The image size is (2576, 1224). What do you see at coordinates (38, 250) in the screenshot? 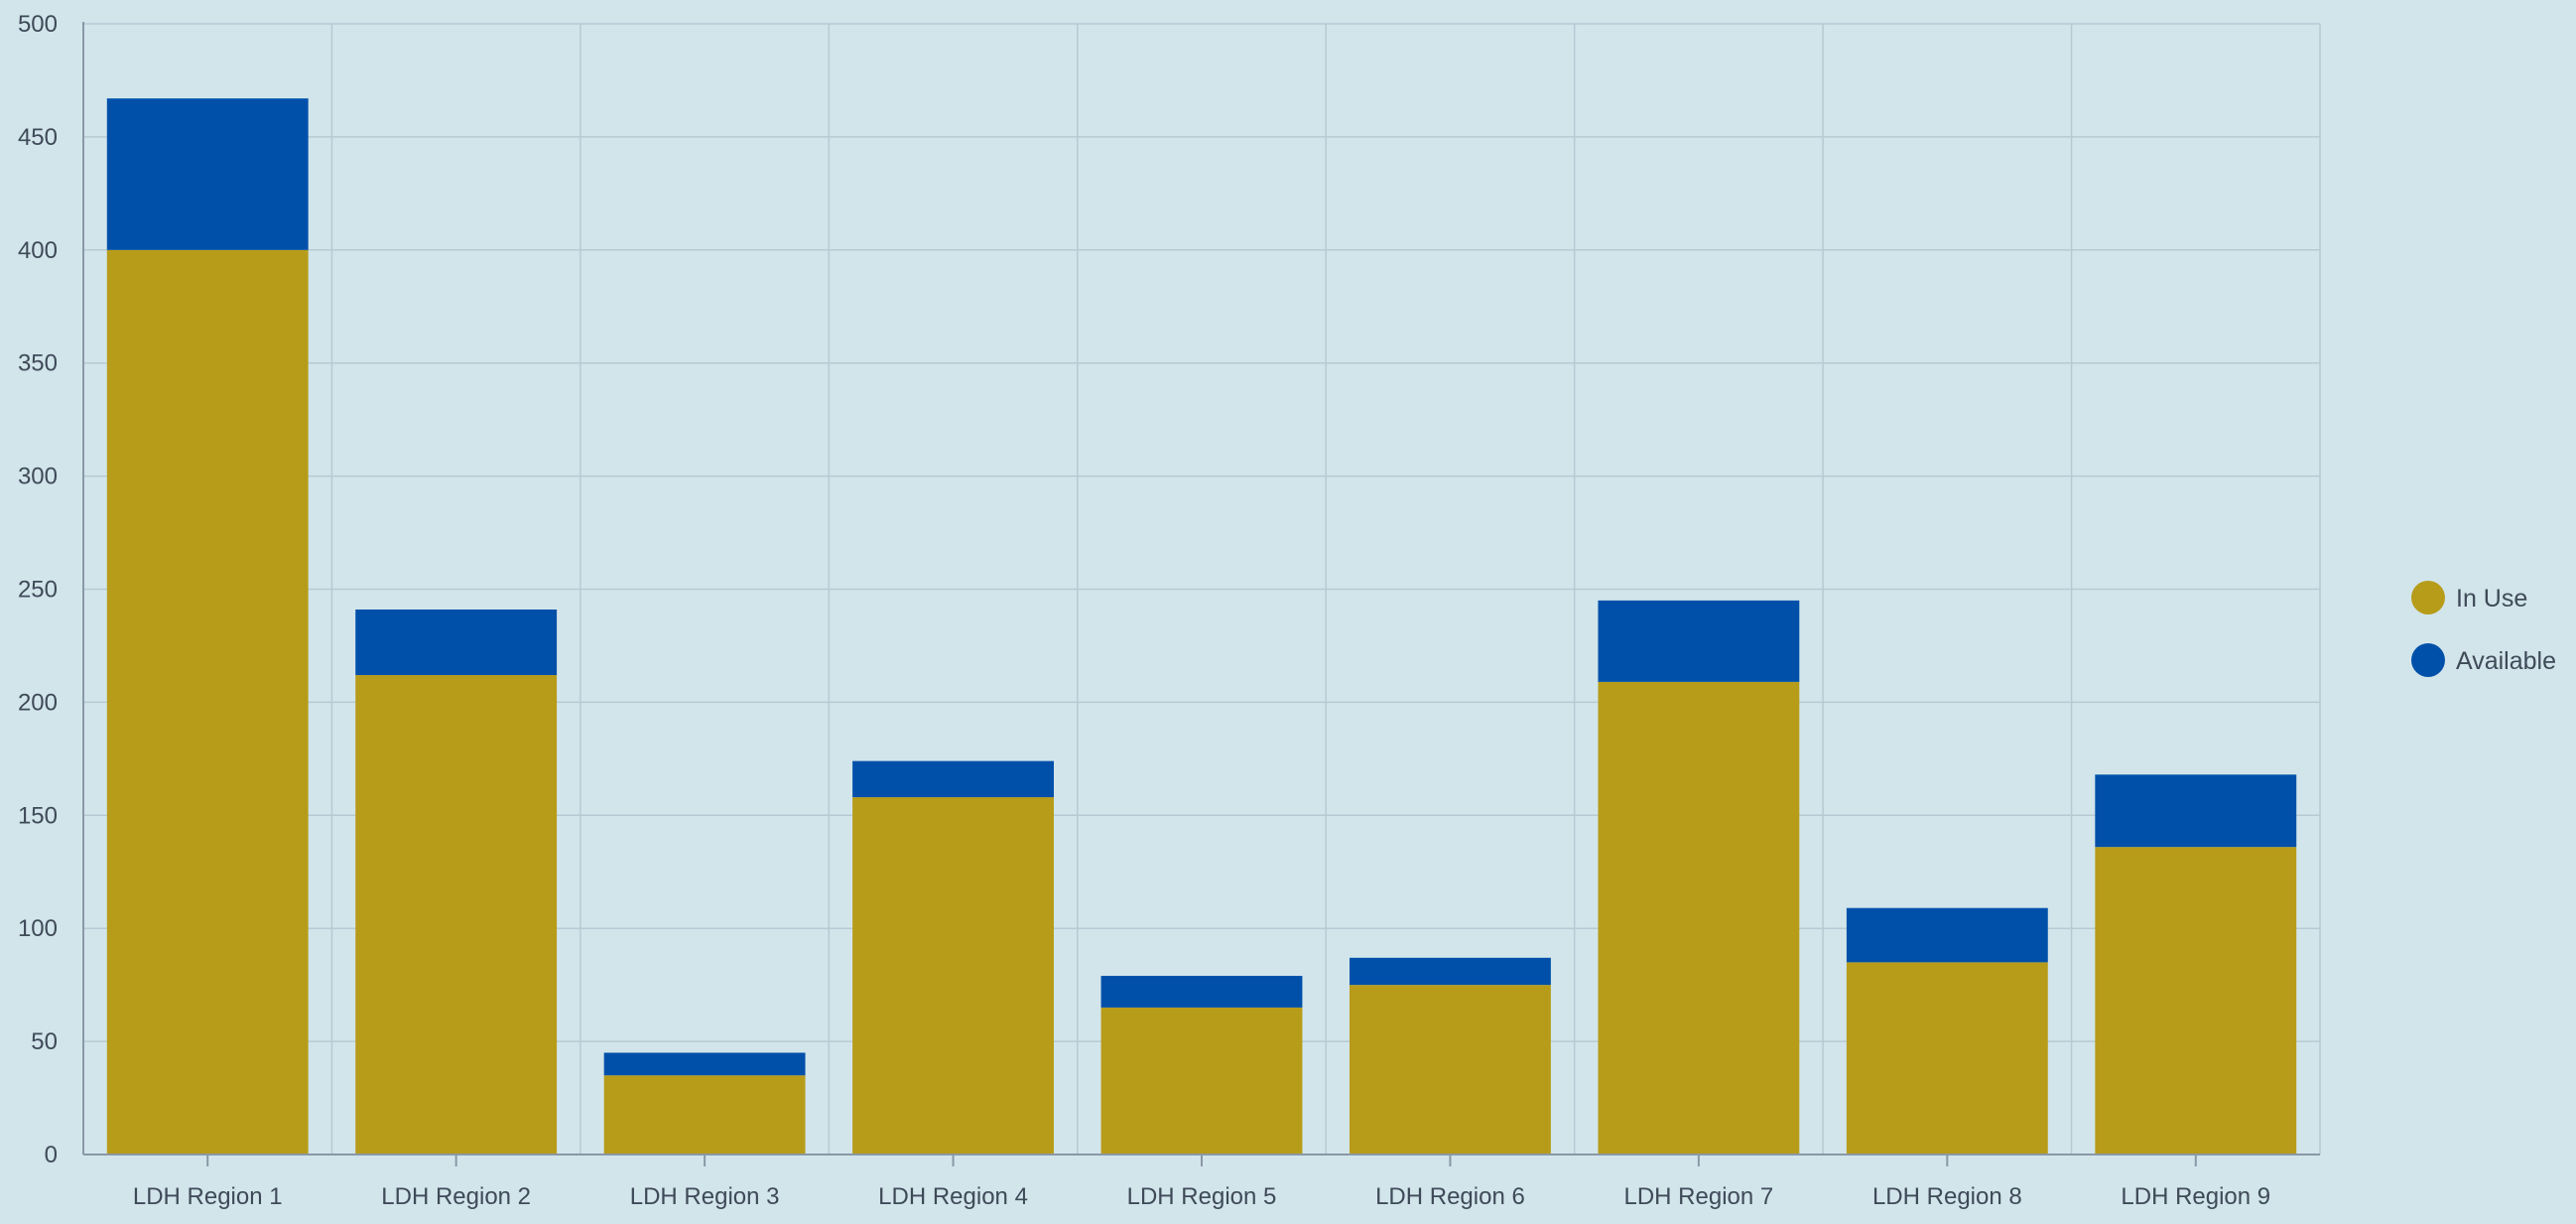
I see `y-tick-label-400: 400` at bounding box center [38, 250].